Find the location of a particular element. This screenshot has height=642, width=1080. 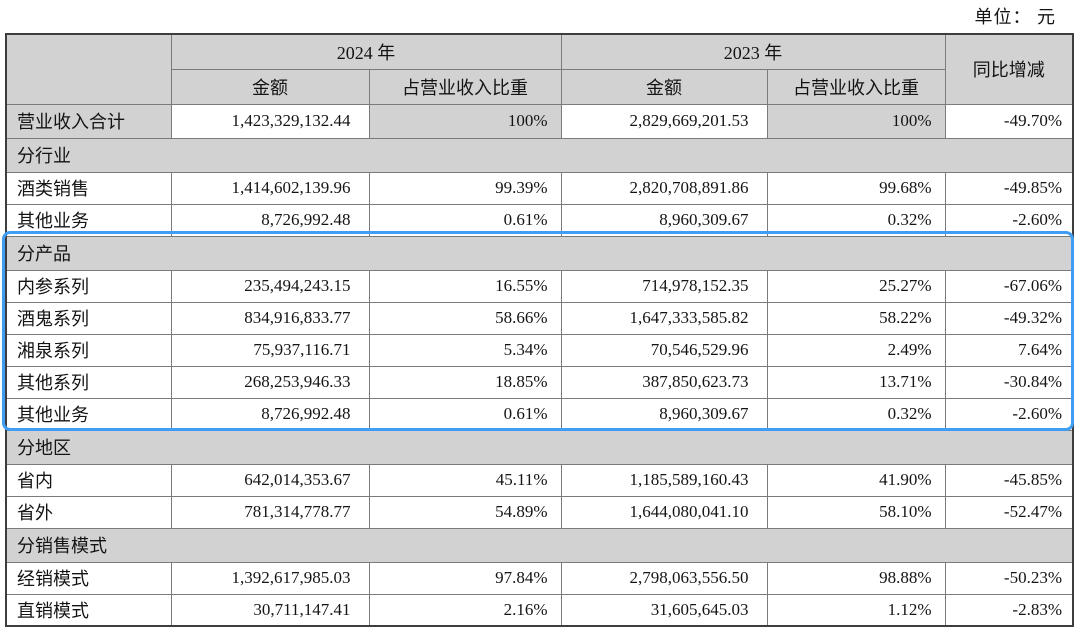

amount-2023: 2,820,708,891.86 is located at coordinates (664, 188).